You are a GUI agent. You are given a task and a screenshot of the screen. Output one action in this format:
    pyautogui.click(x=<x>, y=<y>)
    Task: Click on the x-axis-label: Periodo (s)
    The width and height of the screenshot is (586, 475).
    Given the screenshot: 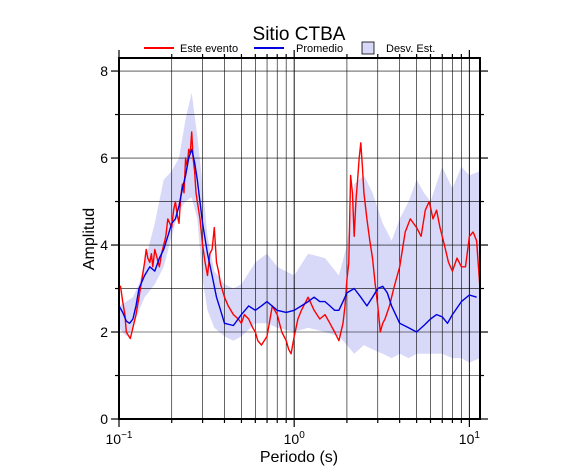 What is the action you would take?
    pyautogui.click(x=299, y=457)
    